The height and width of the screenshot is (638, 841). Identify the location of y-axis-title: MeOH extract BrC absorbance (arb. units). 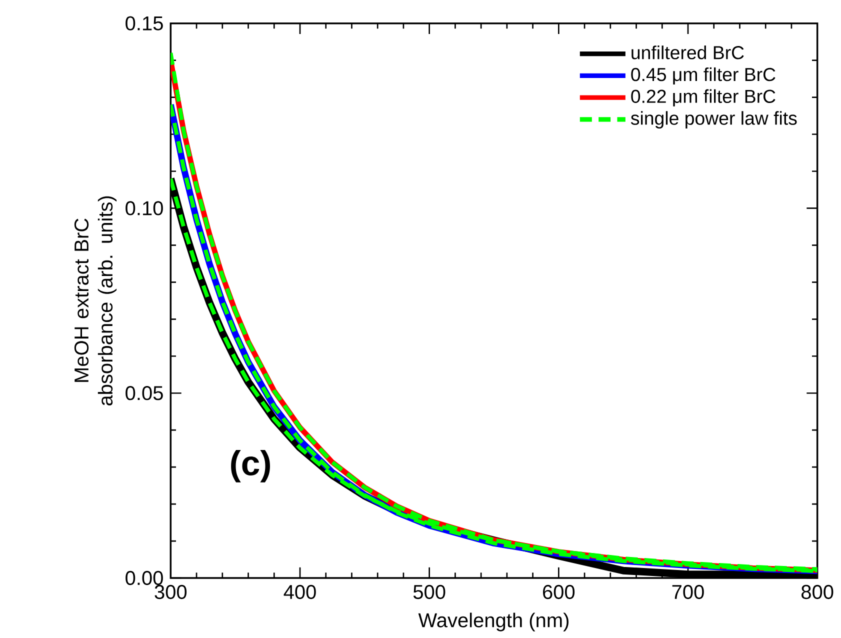
(95, 301).